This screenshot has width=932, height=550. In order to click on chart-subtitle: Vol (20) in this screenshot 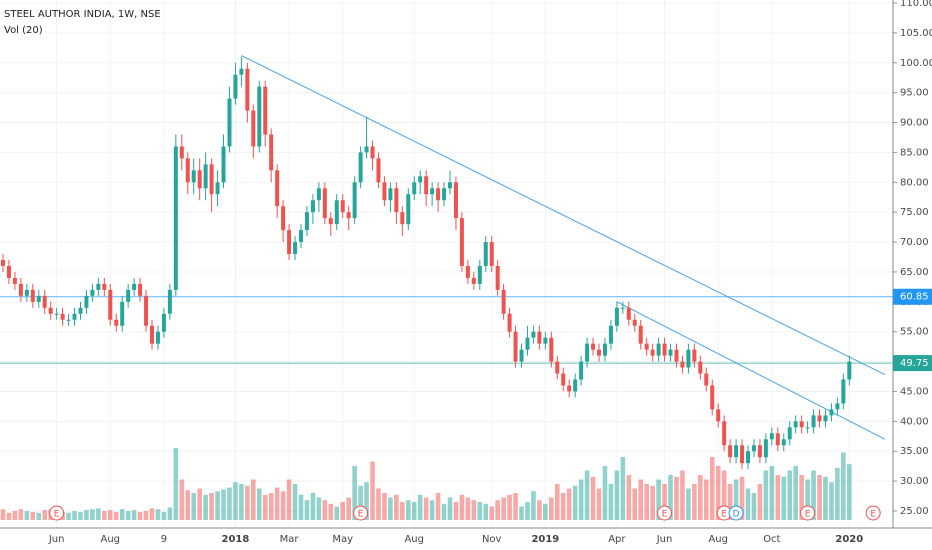, I will do `click(23, 30)`.